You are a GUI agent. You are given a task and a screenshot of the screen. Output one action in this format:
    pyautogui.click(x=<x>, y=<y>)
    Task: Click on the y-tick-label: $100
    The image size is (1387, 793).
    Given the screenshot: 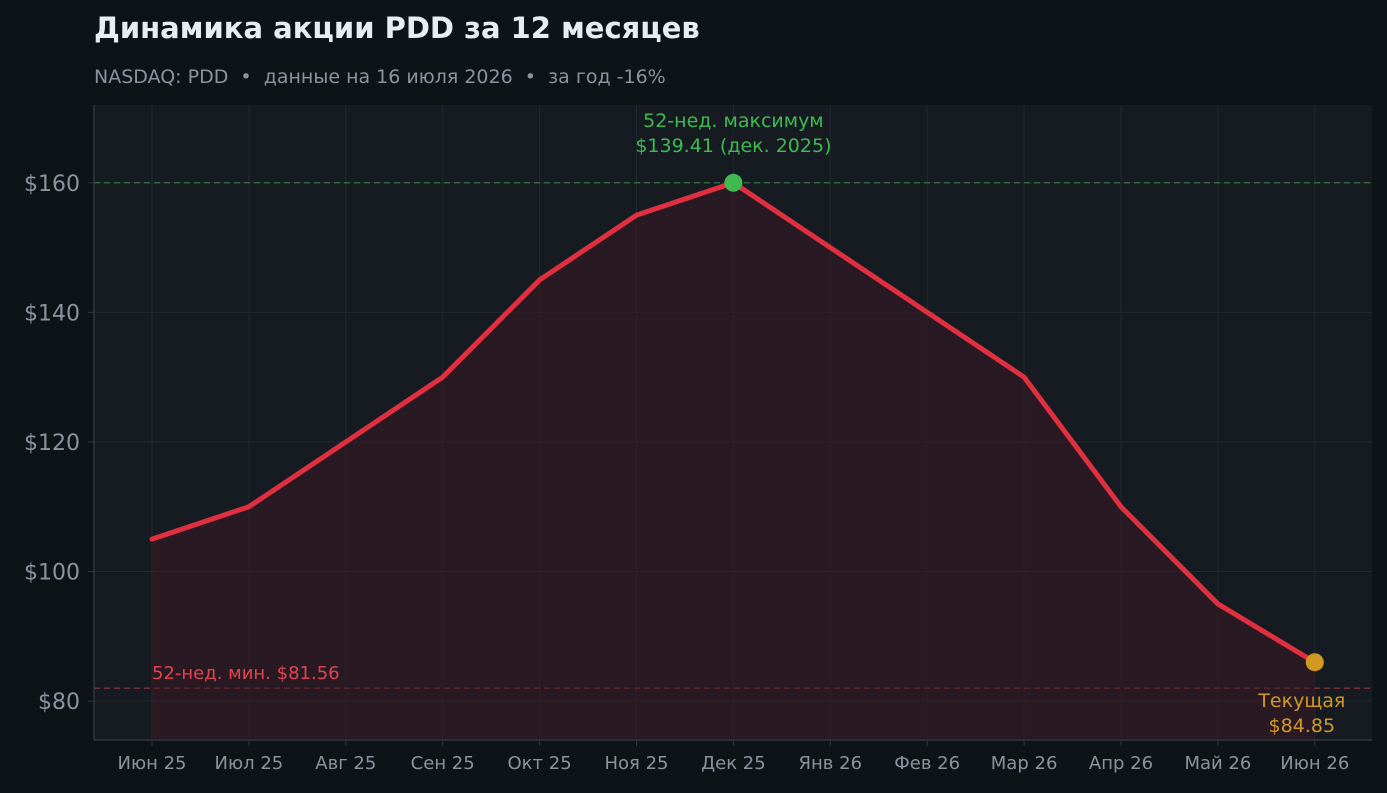 What is the action you would take?
    pyautogui.click(x=52, y=573)
    